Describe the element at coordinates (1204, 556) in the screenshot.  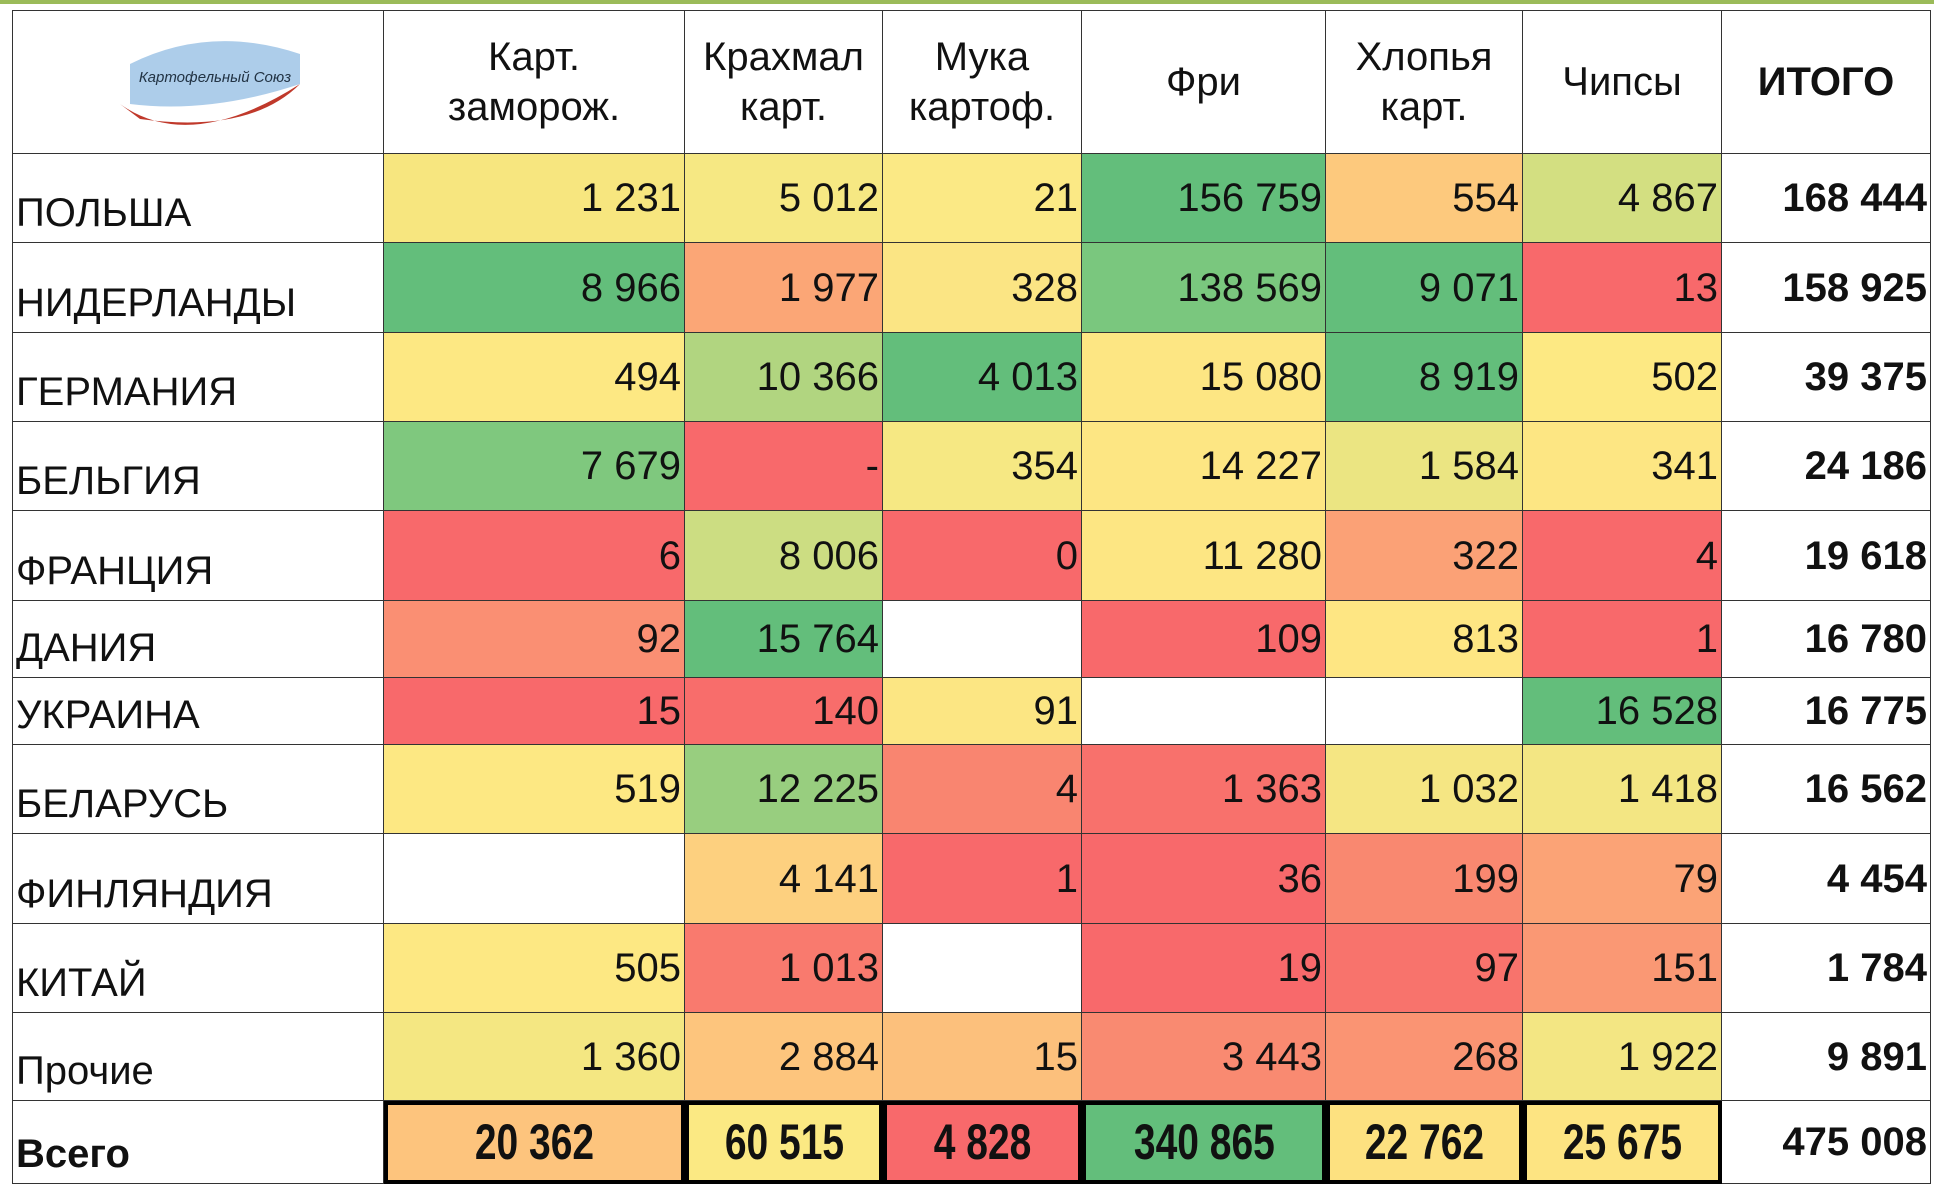
I see `data-cell: 11 280` at that location.